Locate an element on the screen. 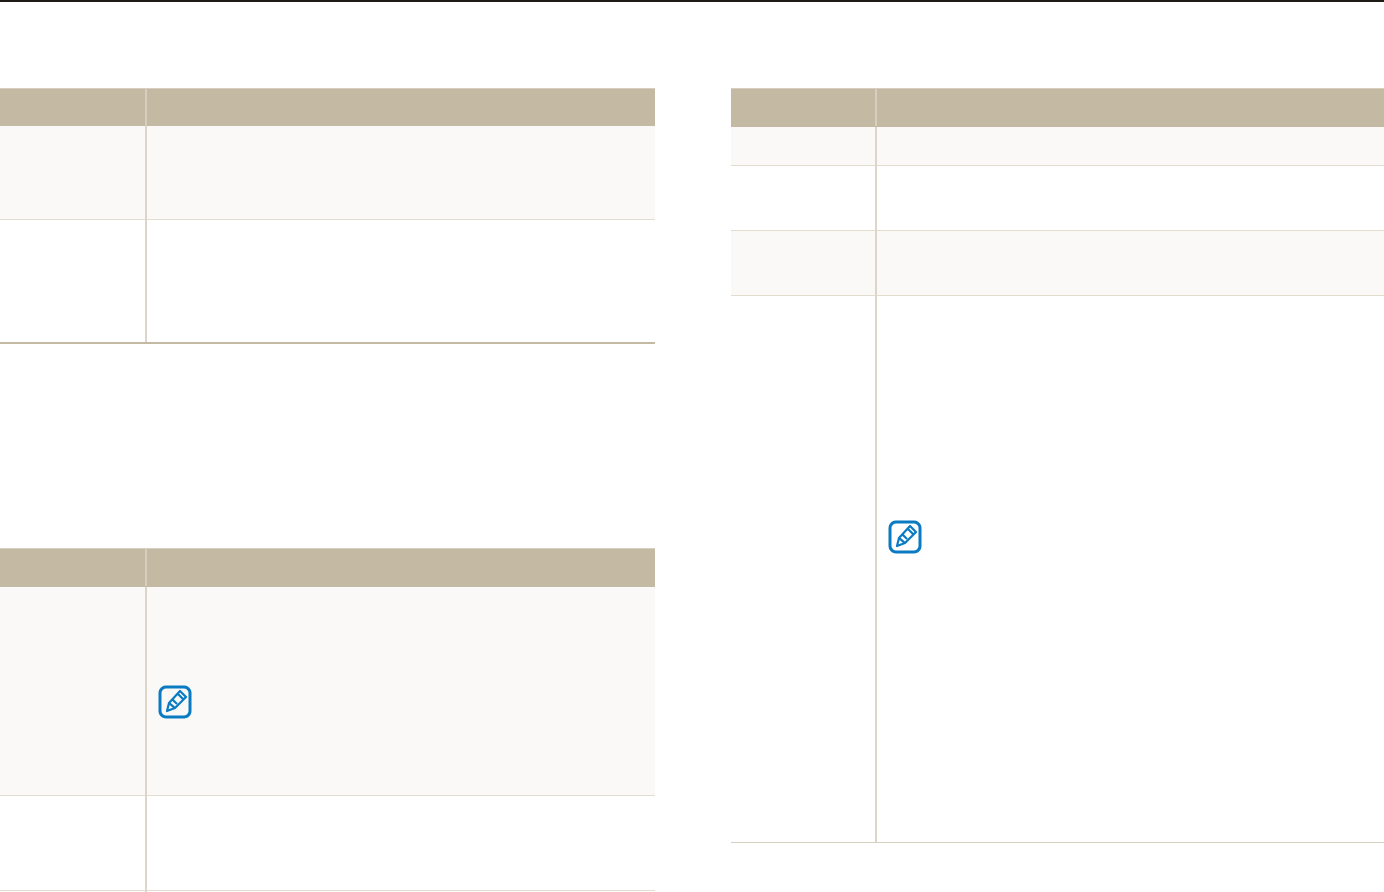 The height and width of the screenshot is (892, 1384). top-rule is located at coordinates (692, 1).